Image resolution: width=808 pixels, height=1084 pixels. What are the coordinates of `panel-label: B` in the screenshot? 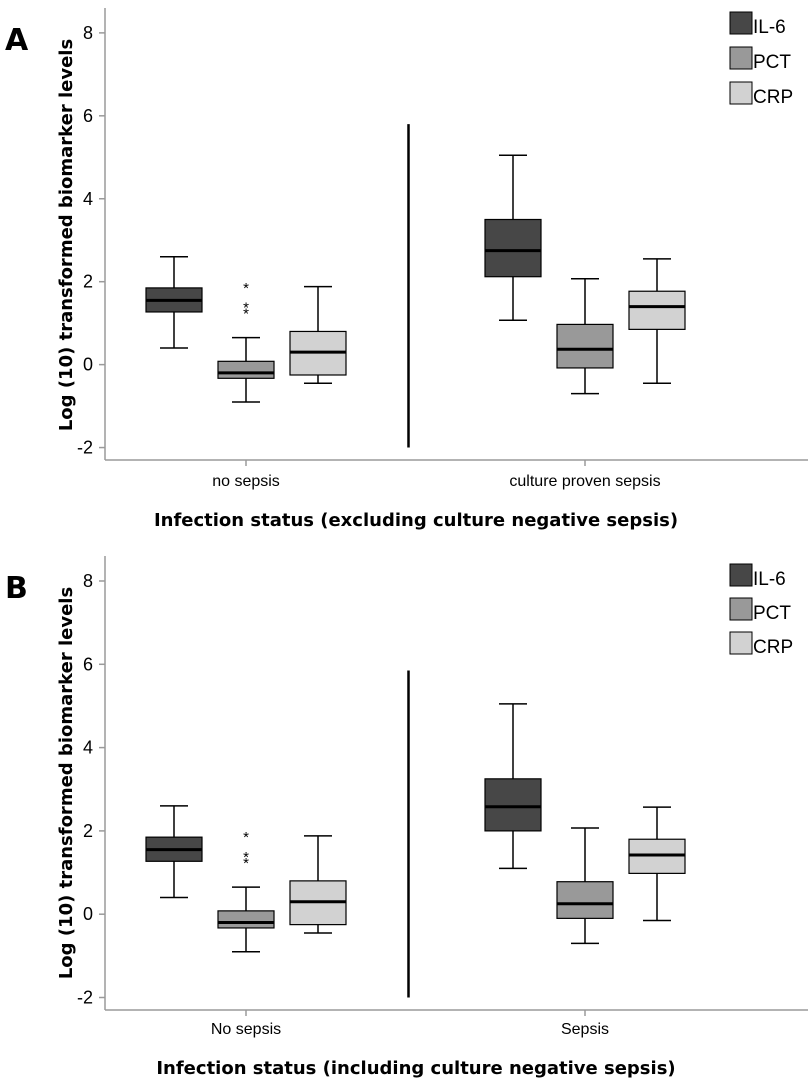 It's located at (16, 588).